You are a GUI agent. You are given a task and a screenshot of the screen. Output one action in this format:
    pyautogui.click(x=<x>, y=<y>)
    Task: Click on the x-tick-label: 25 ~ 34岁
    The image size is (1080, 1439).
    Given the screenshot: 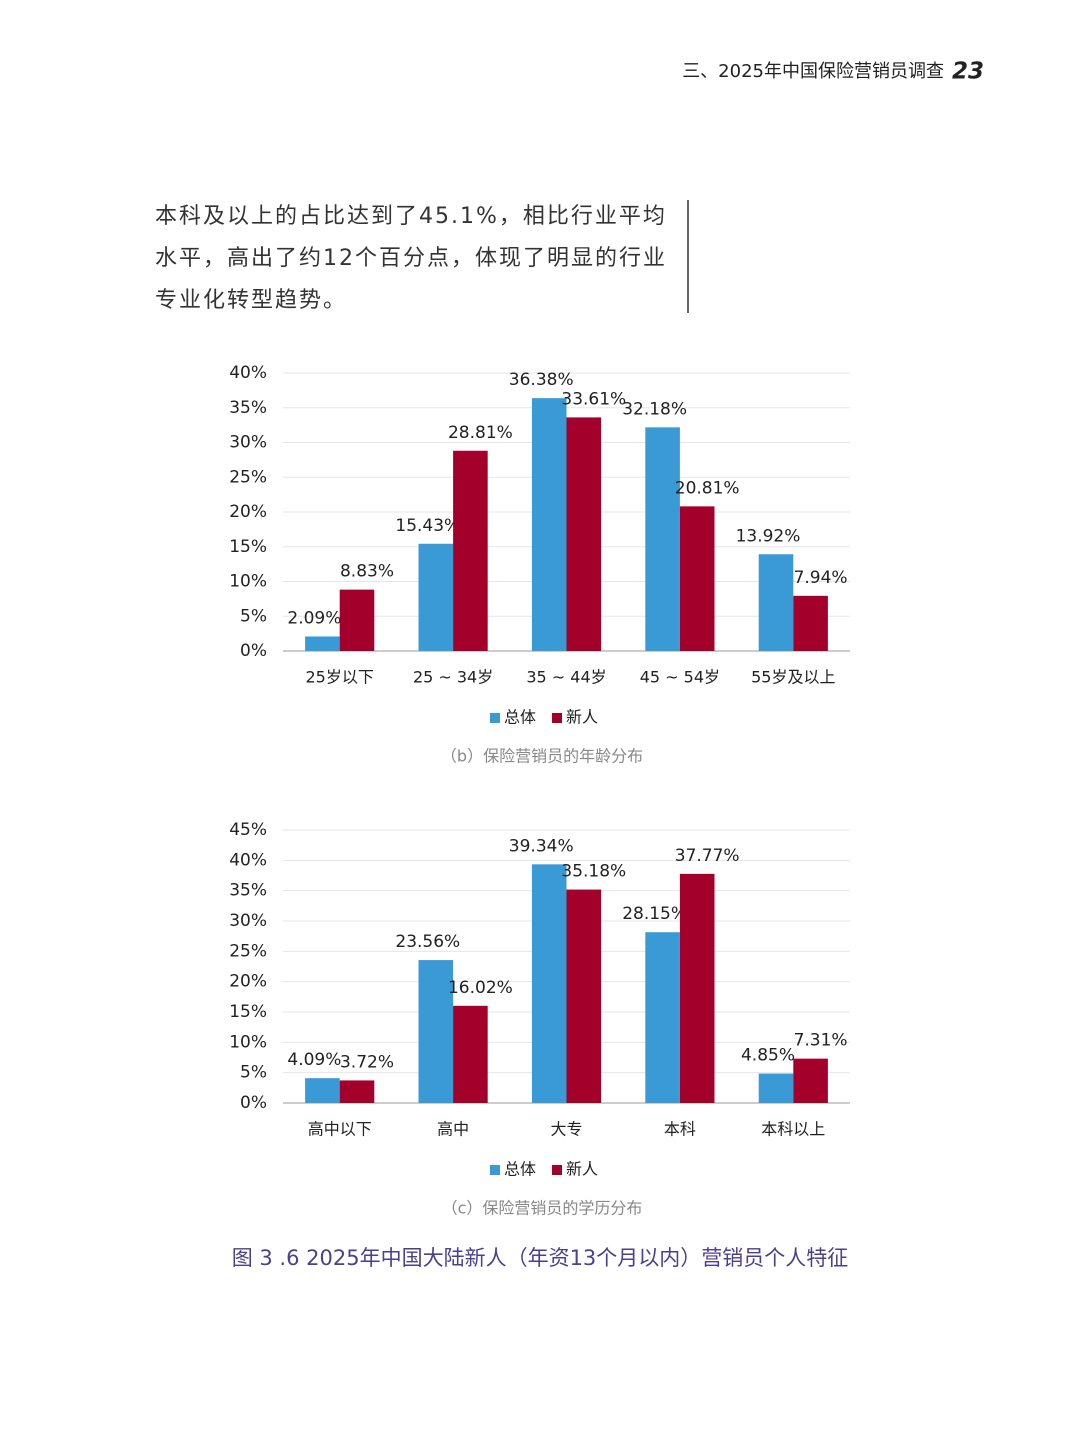 What is the action you would take?
    pyautogui.click(x=453, y=677)
    